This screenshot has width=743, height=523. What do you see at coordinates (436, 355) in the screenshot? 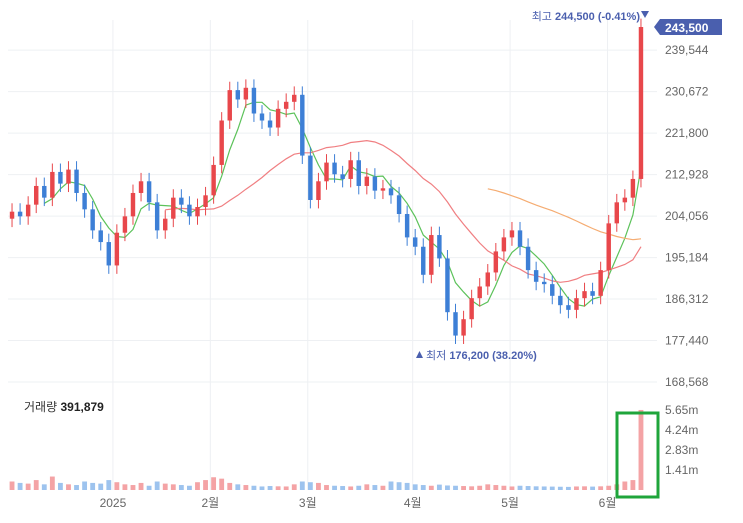
I see `low-prefix: 최저` at bounding box center [436, 355].